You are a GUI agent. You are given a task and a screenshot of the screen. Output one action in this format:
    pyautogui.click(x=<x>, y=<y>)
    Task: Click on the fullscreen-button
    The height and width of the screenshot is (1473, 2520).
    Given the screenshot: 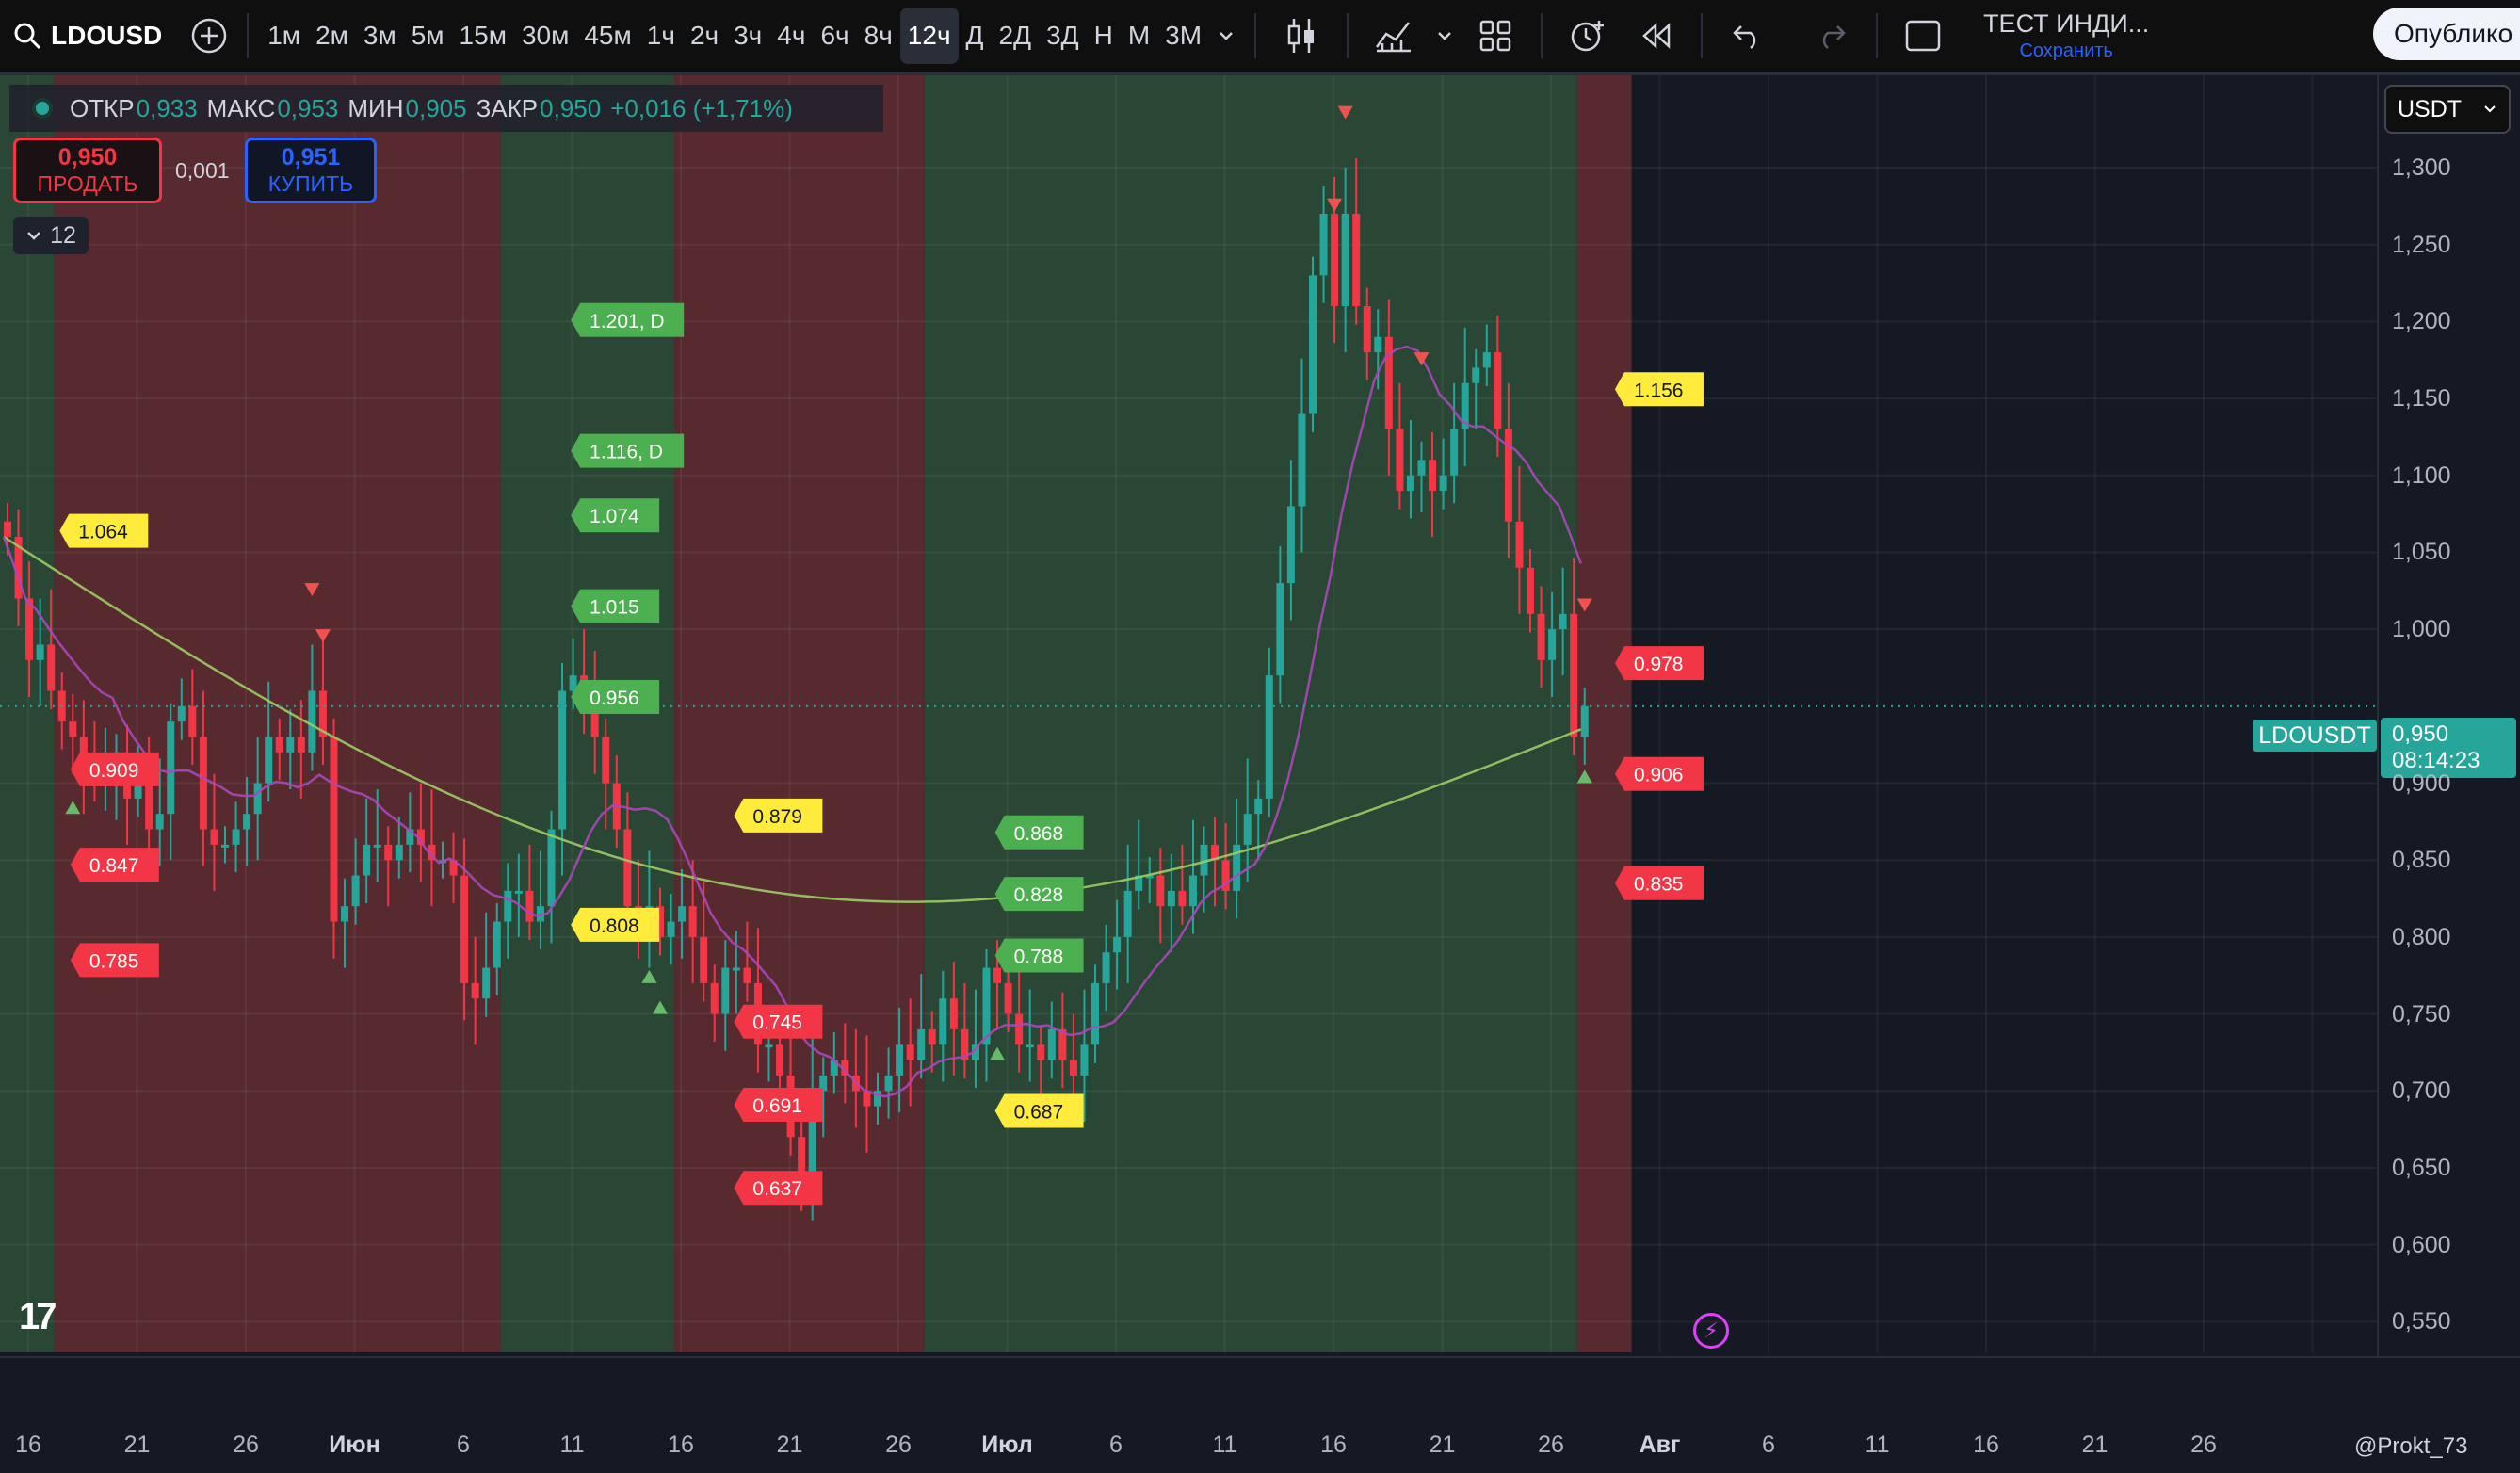 What is the action you would take?
    pyautogui.click(x=1923, y=36)
    